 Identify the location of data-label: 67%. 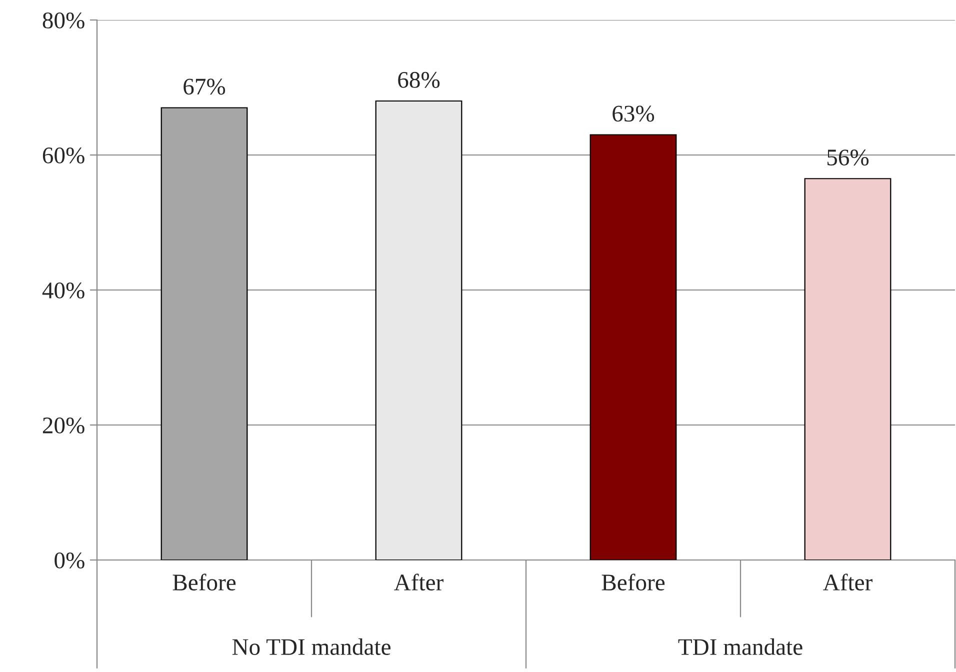
(205, 86).